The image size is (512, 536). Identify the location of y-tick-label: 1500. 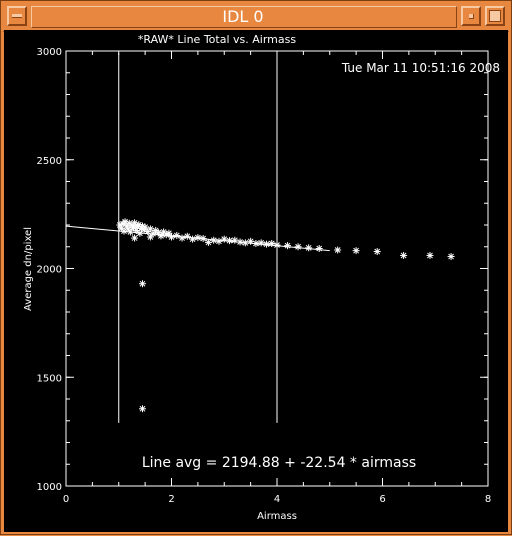
(49, 378).